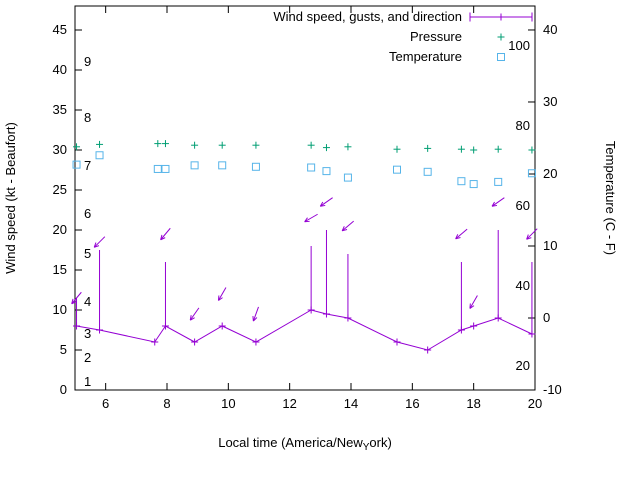 This screenshot has width=640, height=480. I want to click on svg-text: 100, so click(519, 45).